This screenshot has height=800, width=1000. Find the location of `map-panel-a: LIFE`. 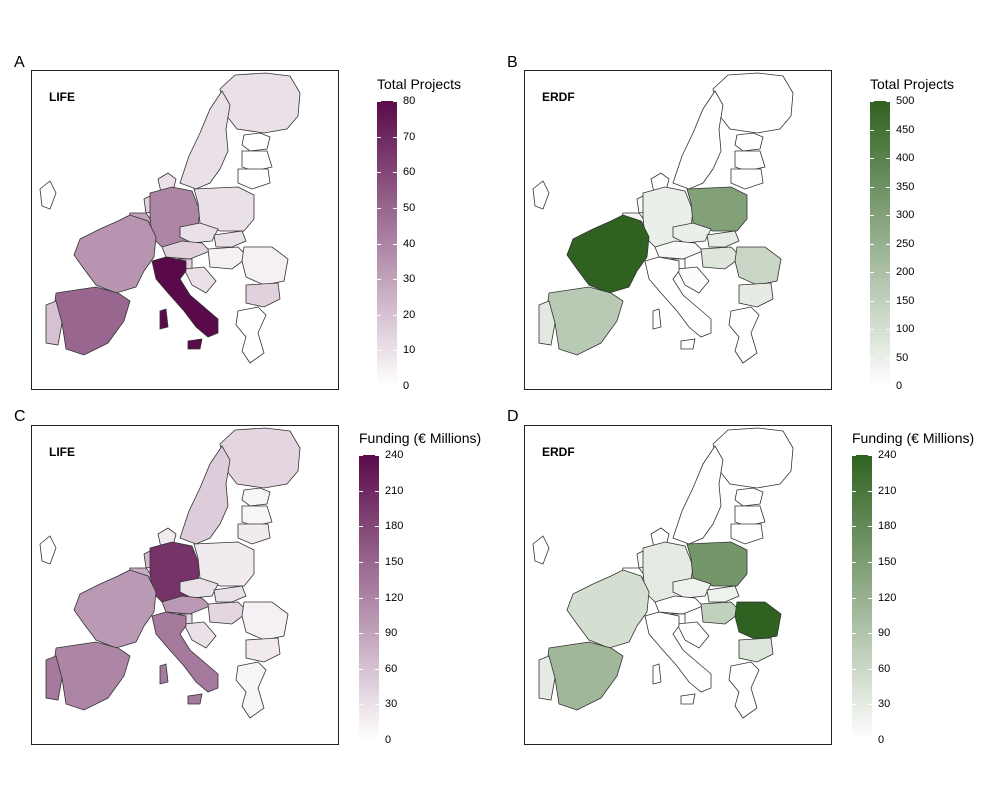

map-panel-a: LIFE is located at coordinates (185, 230).